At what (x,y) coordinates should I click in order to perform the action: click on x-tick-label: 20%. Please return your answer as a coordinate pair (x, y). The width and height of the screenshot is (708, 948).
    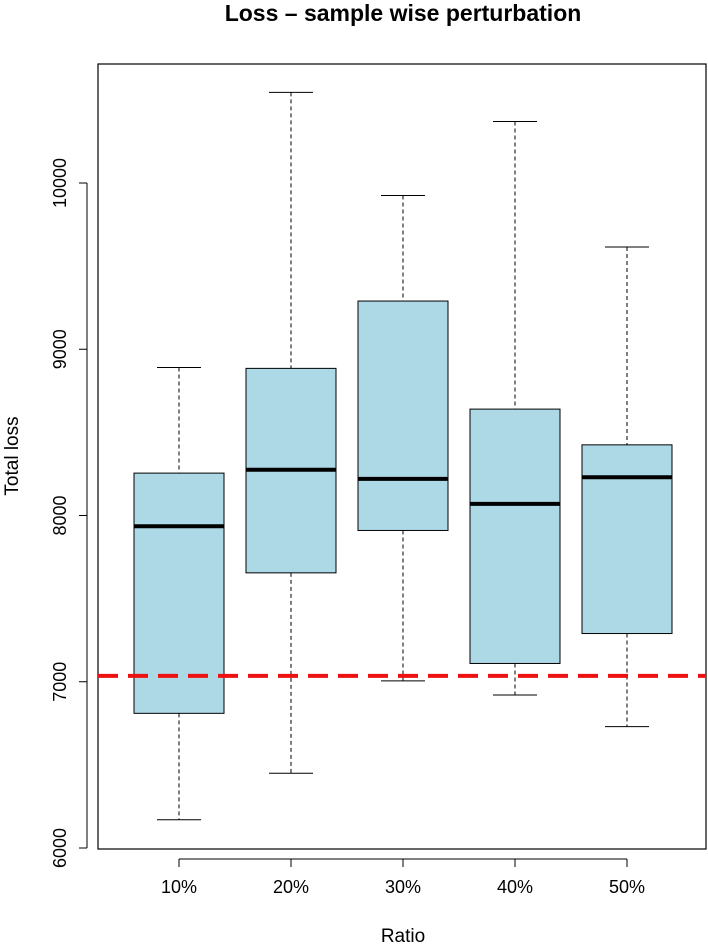
    Looking at the image, I should click on (291, 887).